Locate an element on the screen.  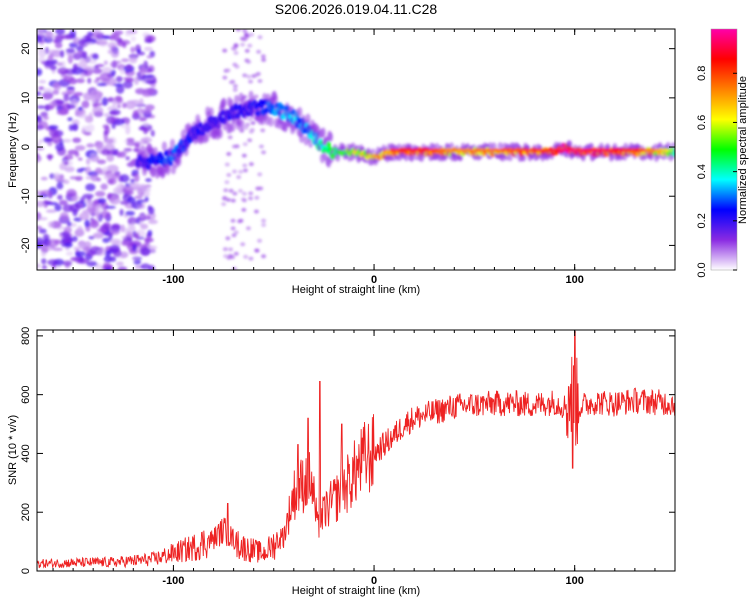
x-tick-label: 0 is located at coordinates (374, 280).